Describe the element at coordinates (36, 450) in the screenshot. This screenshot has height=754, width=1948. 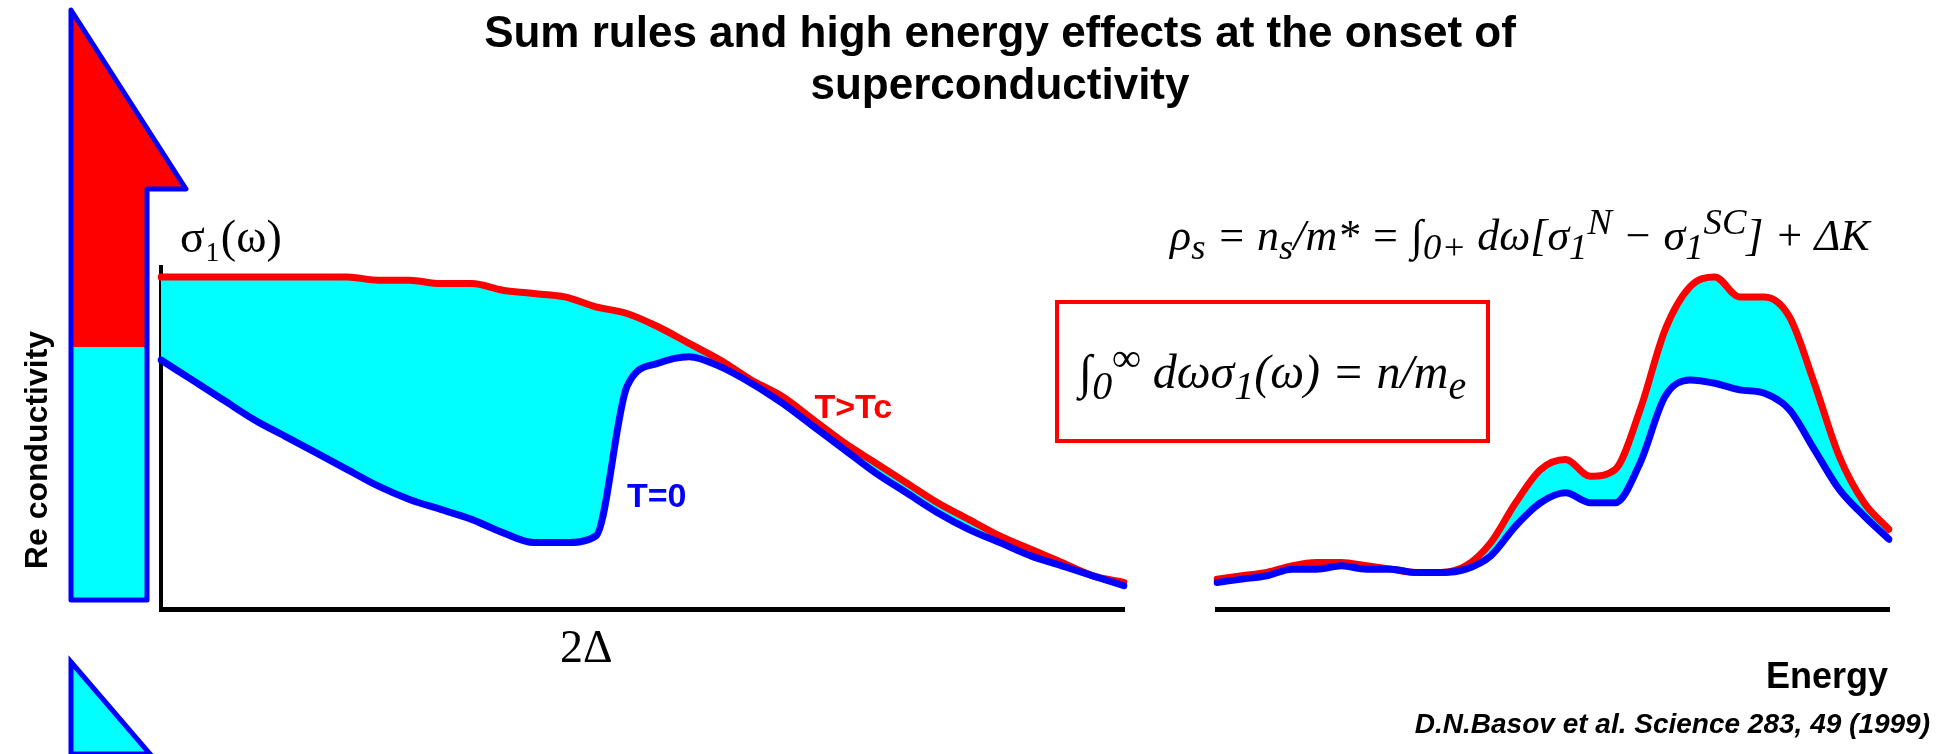
I see `text: Re conductivity` at that location.